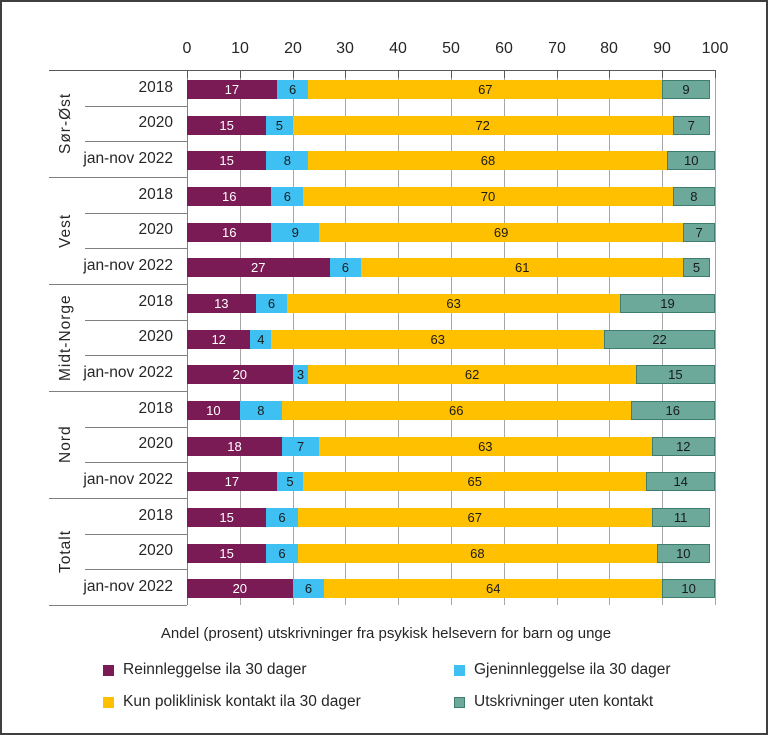 This screenshot has height=735, width=768. I want to click on bar-segment-series-3: 19, so click(667, 303).